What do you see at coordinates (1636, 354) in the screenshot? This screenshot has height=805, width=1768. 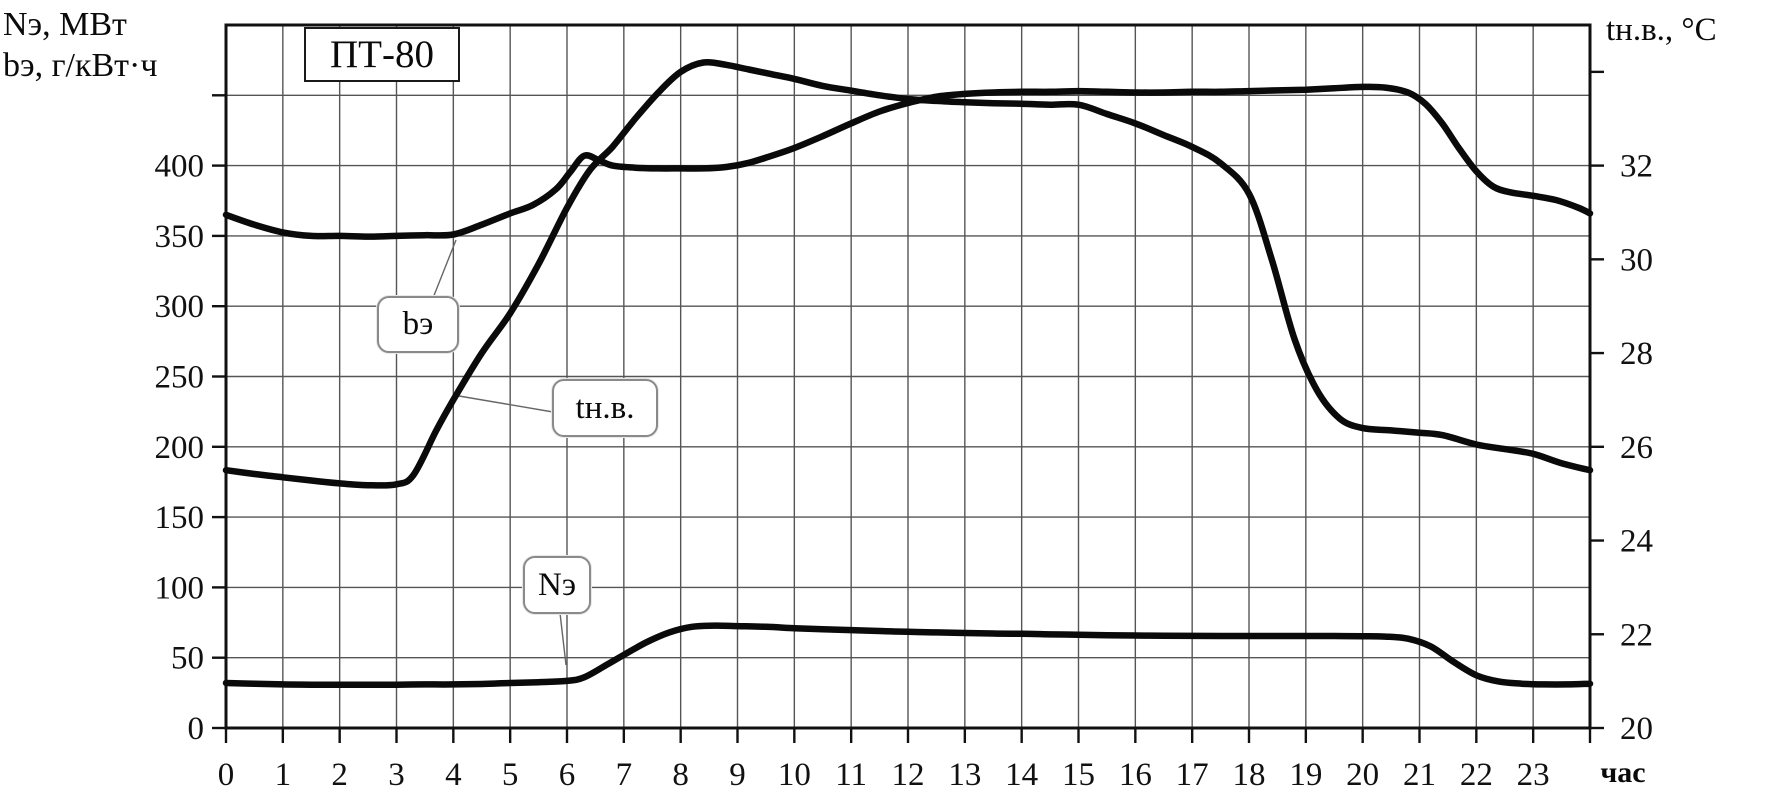 I see `right-axis-tick-label: 28` at bounding box center [1636, 354].